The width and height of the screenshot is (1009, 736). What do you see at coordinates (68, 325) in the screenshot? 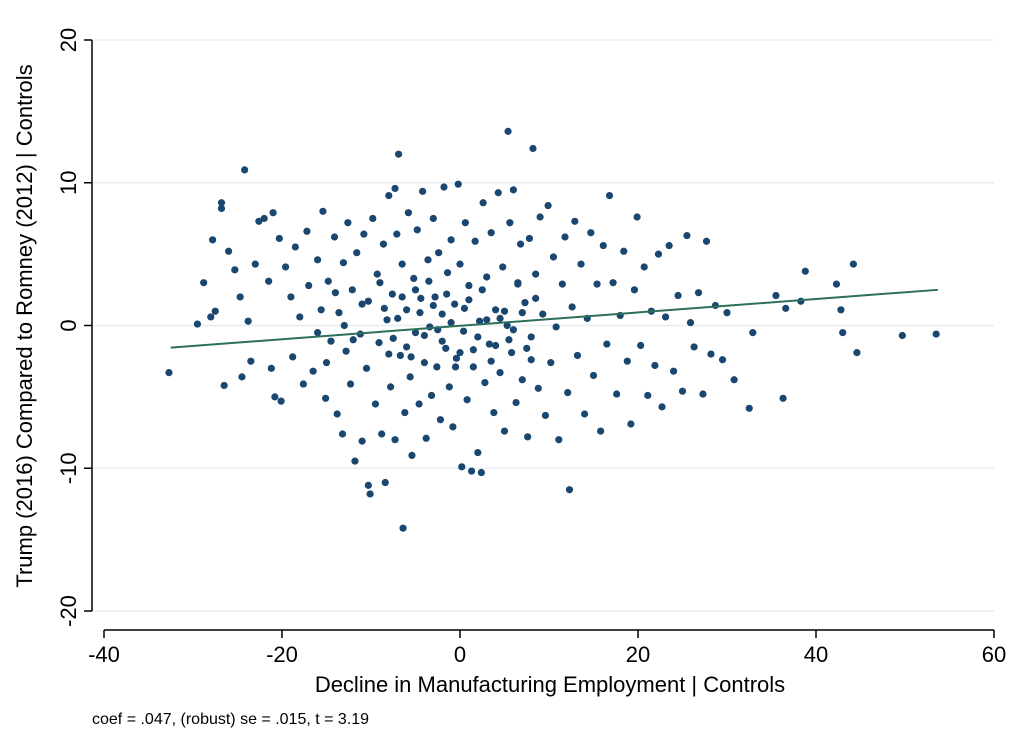
I see `y-tick-label: 0` at bounding box center [68, 325].